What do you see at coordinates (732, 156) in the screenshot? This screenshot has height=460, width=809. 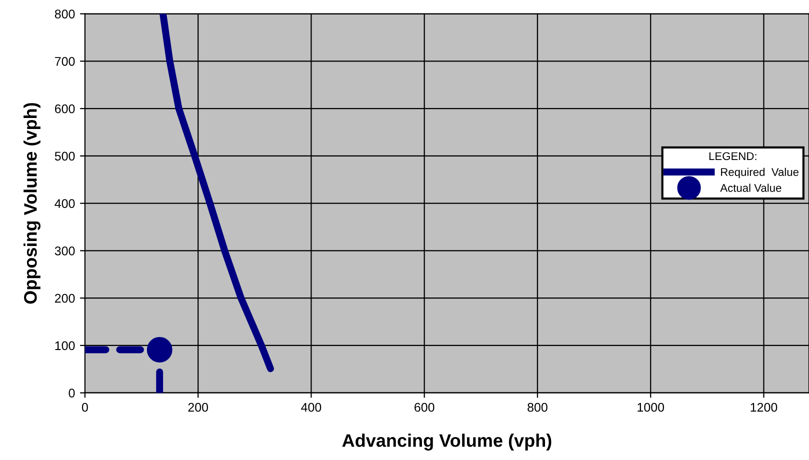 I see `legend-title: LEGEND:` at bounding box center [732, 156].